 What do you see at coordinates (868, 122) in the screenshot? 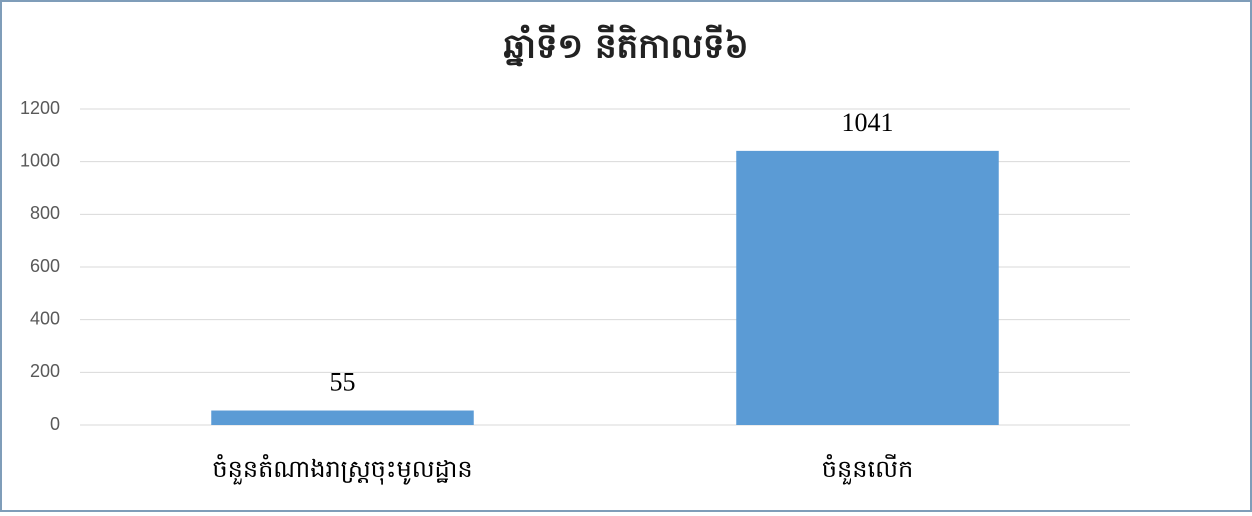
I see `data-label: 1041` at bounding box center [868, 122].